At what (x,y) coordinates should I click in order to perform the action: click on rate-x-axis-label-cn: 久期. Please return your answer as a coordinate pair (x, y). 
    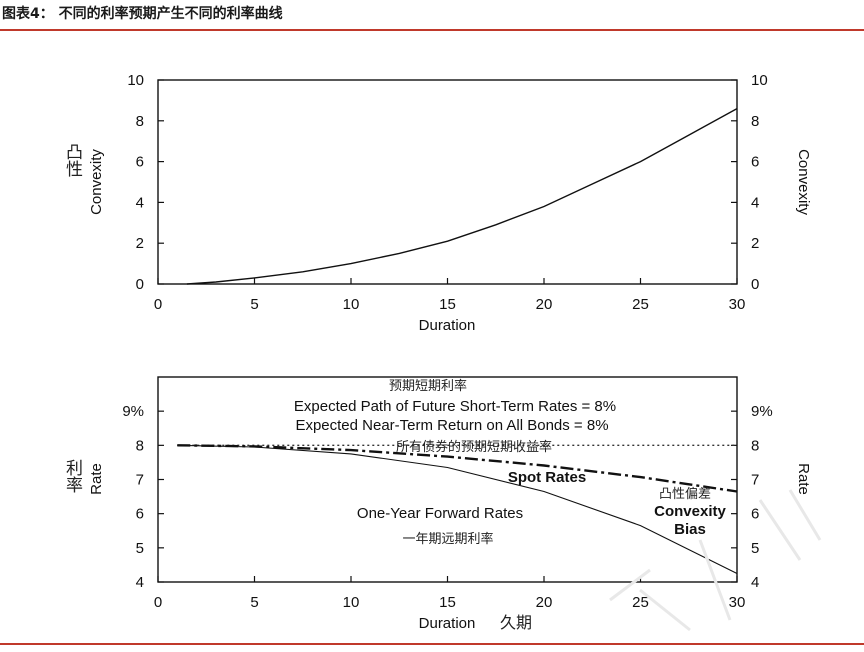
    Looking at the image, I should click on (516, 622).